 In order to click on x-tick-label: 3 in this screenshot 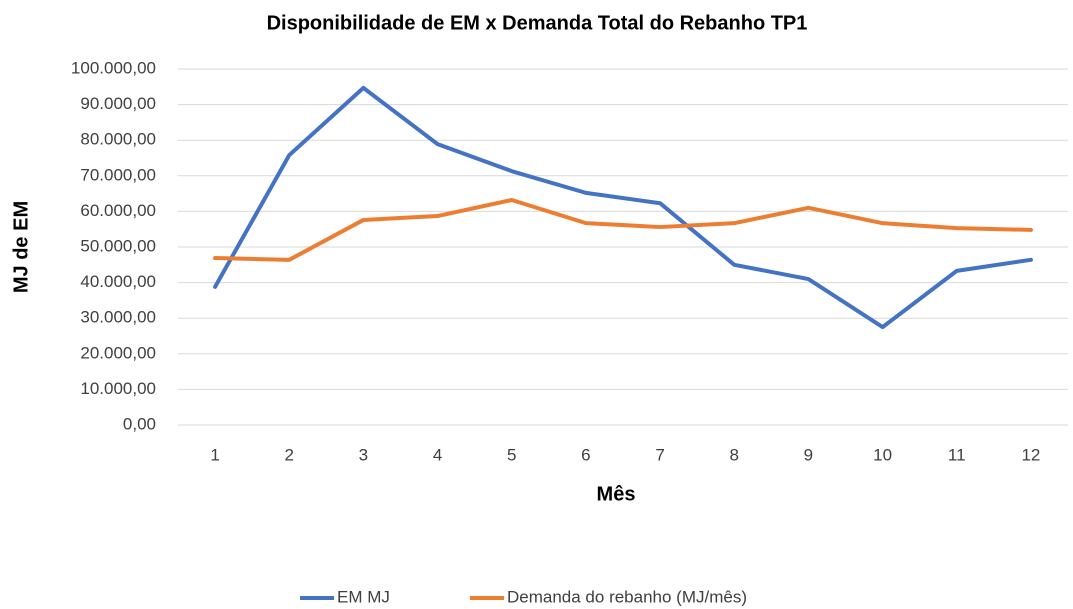, I will do `click(363, 454)`.